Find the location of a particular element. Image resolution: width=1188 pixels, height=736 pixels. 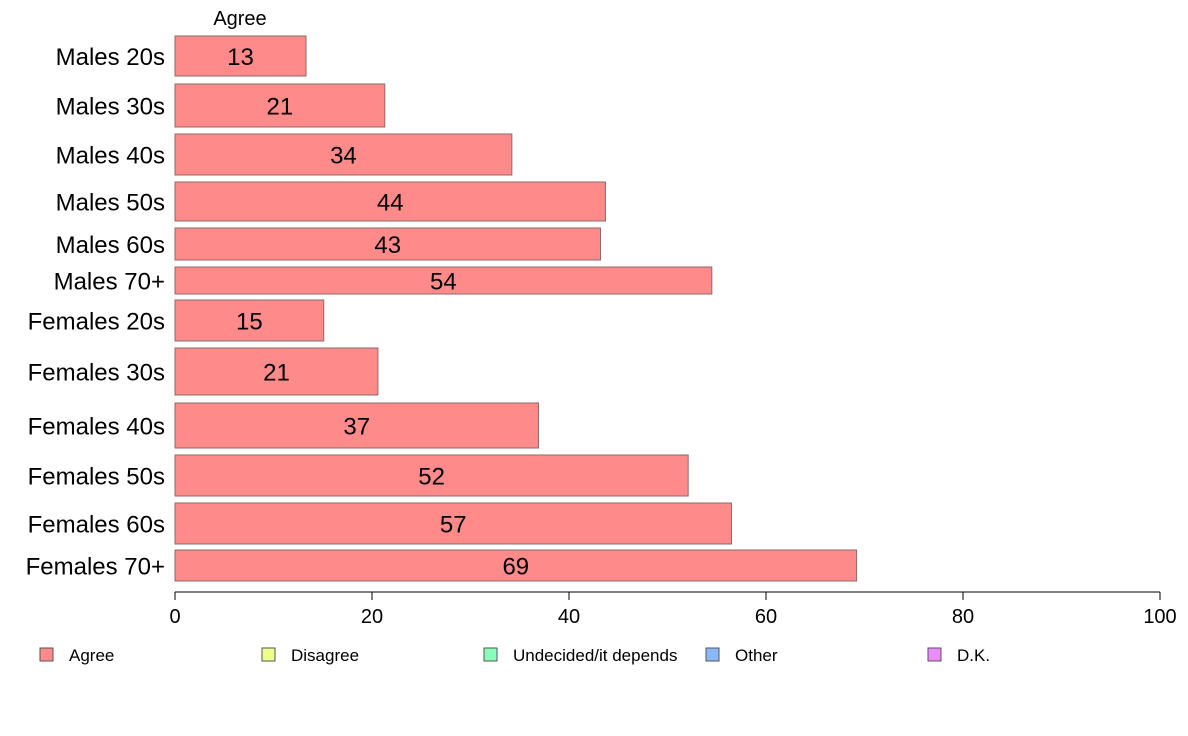

category-label: Females 40s is located at coordinates (96, 427).